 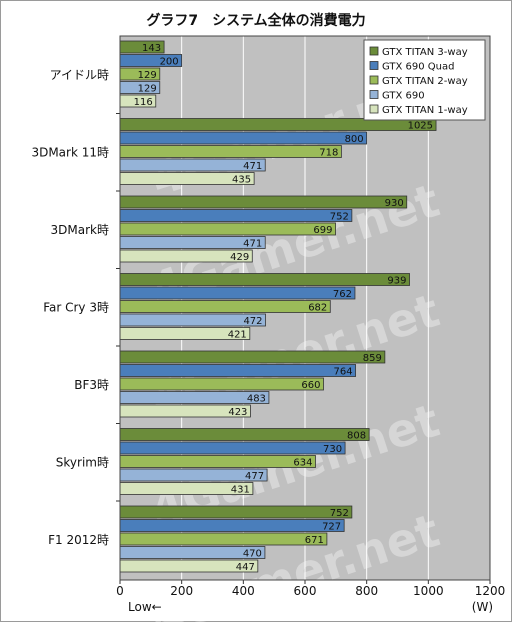 What do you see at coordinates (169, 62) in the screenshot?
I see `bar-value-label: 200` at bounding box center [169, 62].